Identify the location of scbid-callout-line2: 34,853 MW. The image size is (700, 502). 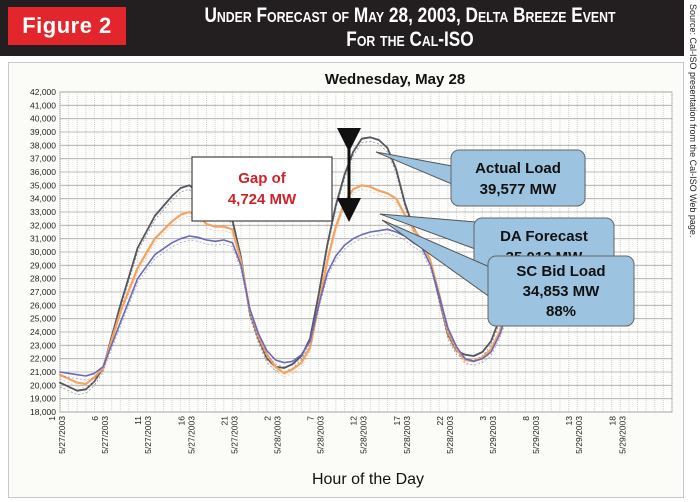
(562, 291).